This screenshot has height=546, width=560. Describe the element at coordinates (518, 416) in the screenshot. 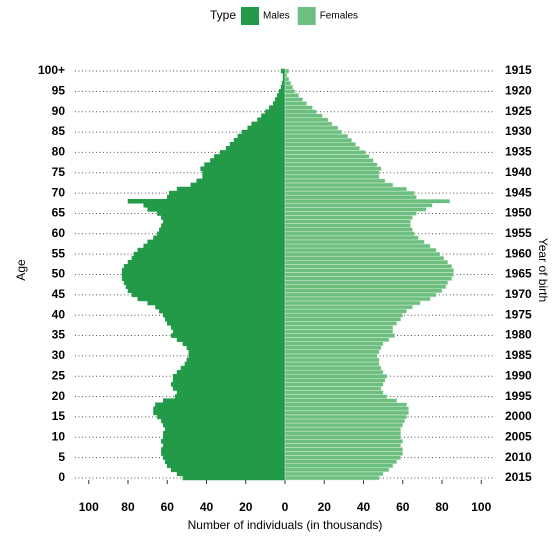

I see `y2-tick-label: 2000` at that location.